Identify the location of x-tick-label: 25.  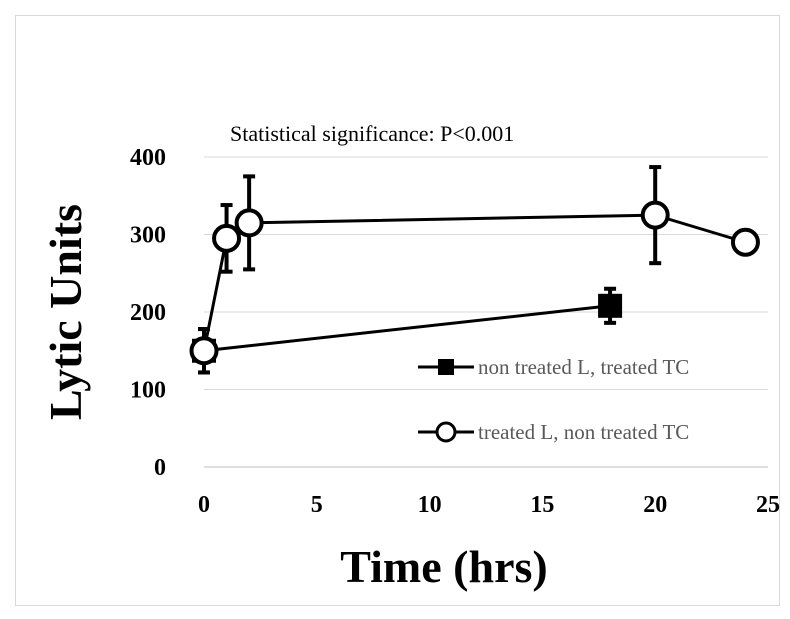
(768, 505).